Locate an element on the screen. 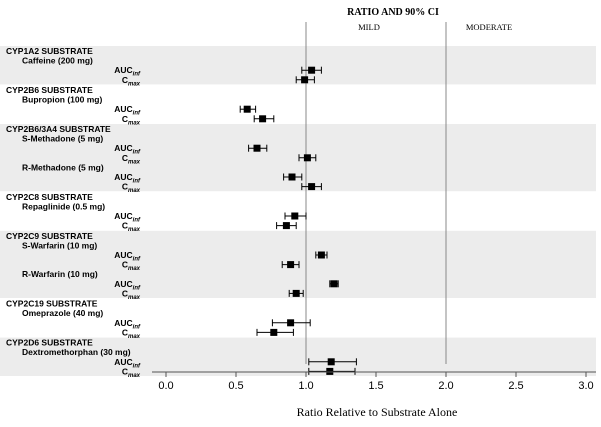 This screenshot has height=427, width=601. chart-title: RATIO AND 90% CI is located at coordinates (393, 12).